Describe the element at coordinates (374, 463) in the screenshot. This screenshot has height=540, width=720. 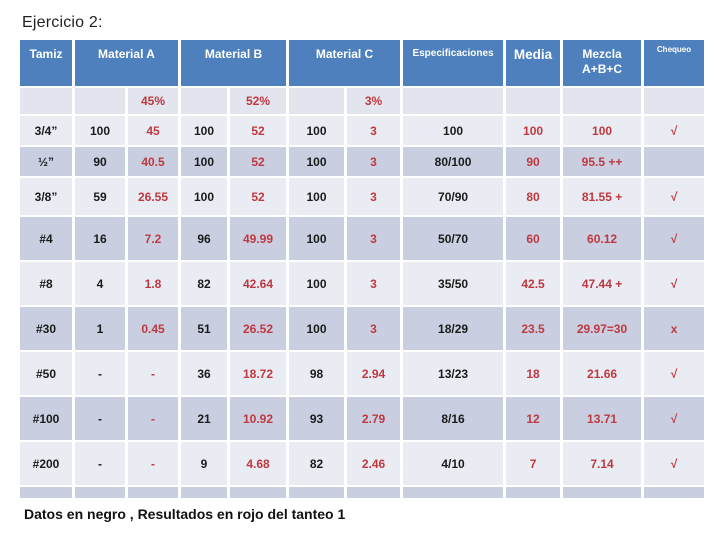
I see `cell: 2.46` at that location.